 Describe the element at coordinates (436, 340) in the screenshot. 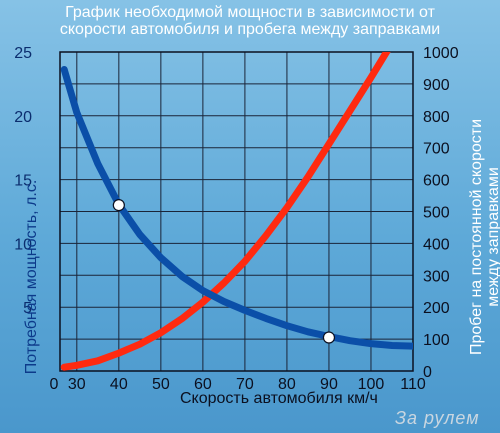

I see `y2-tick-label: 100` at that location.